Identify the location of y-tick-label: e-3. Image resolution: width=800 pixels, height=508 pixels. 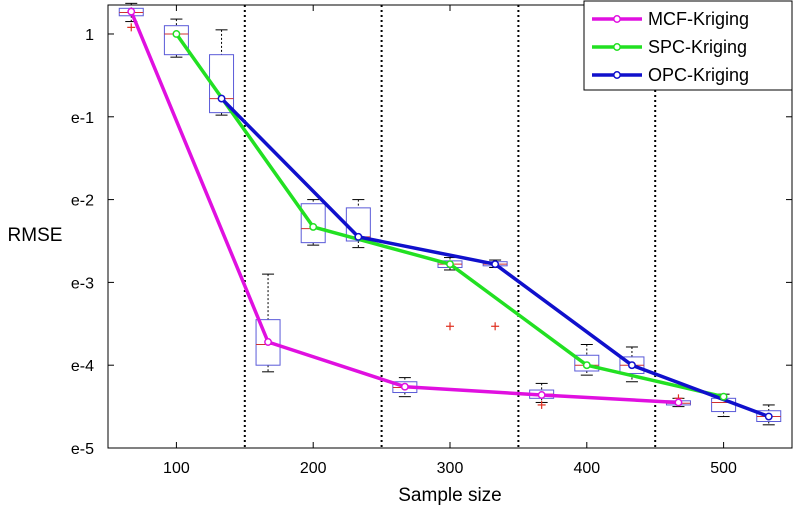
(82, 283).